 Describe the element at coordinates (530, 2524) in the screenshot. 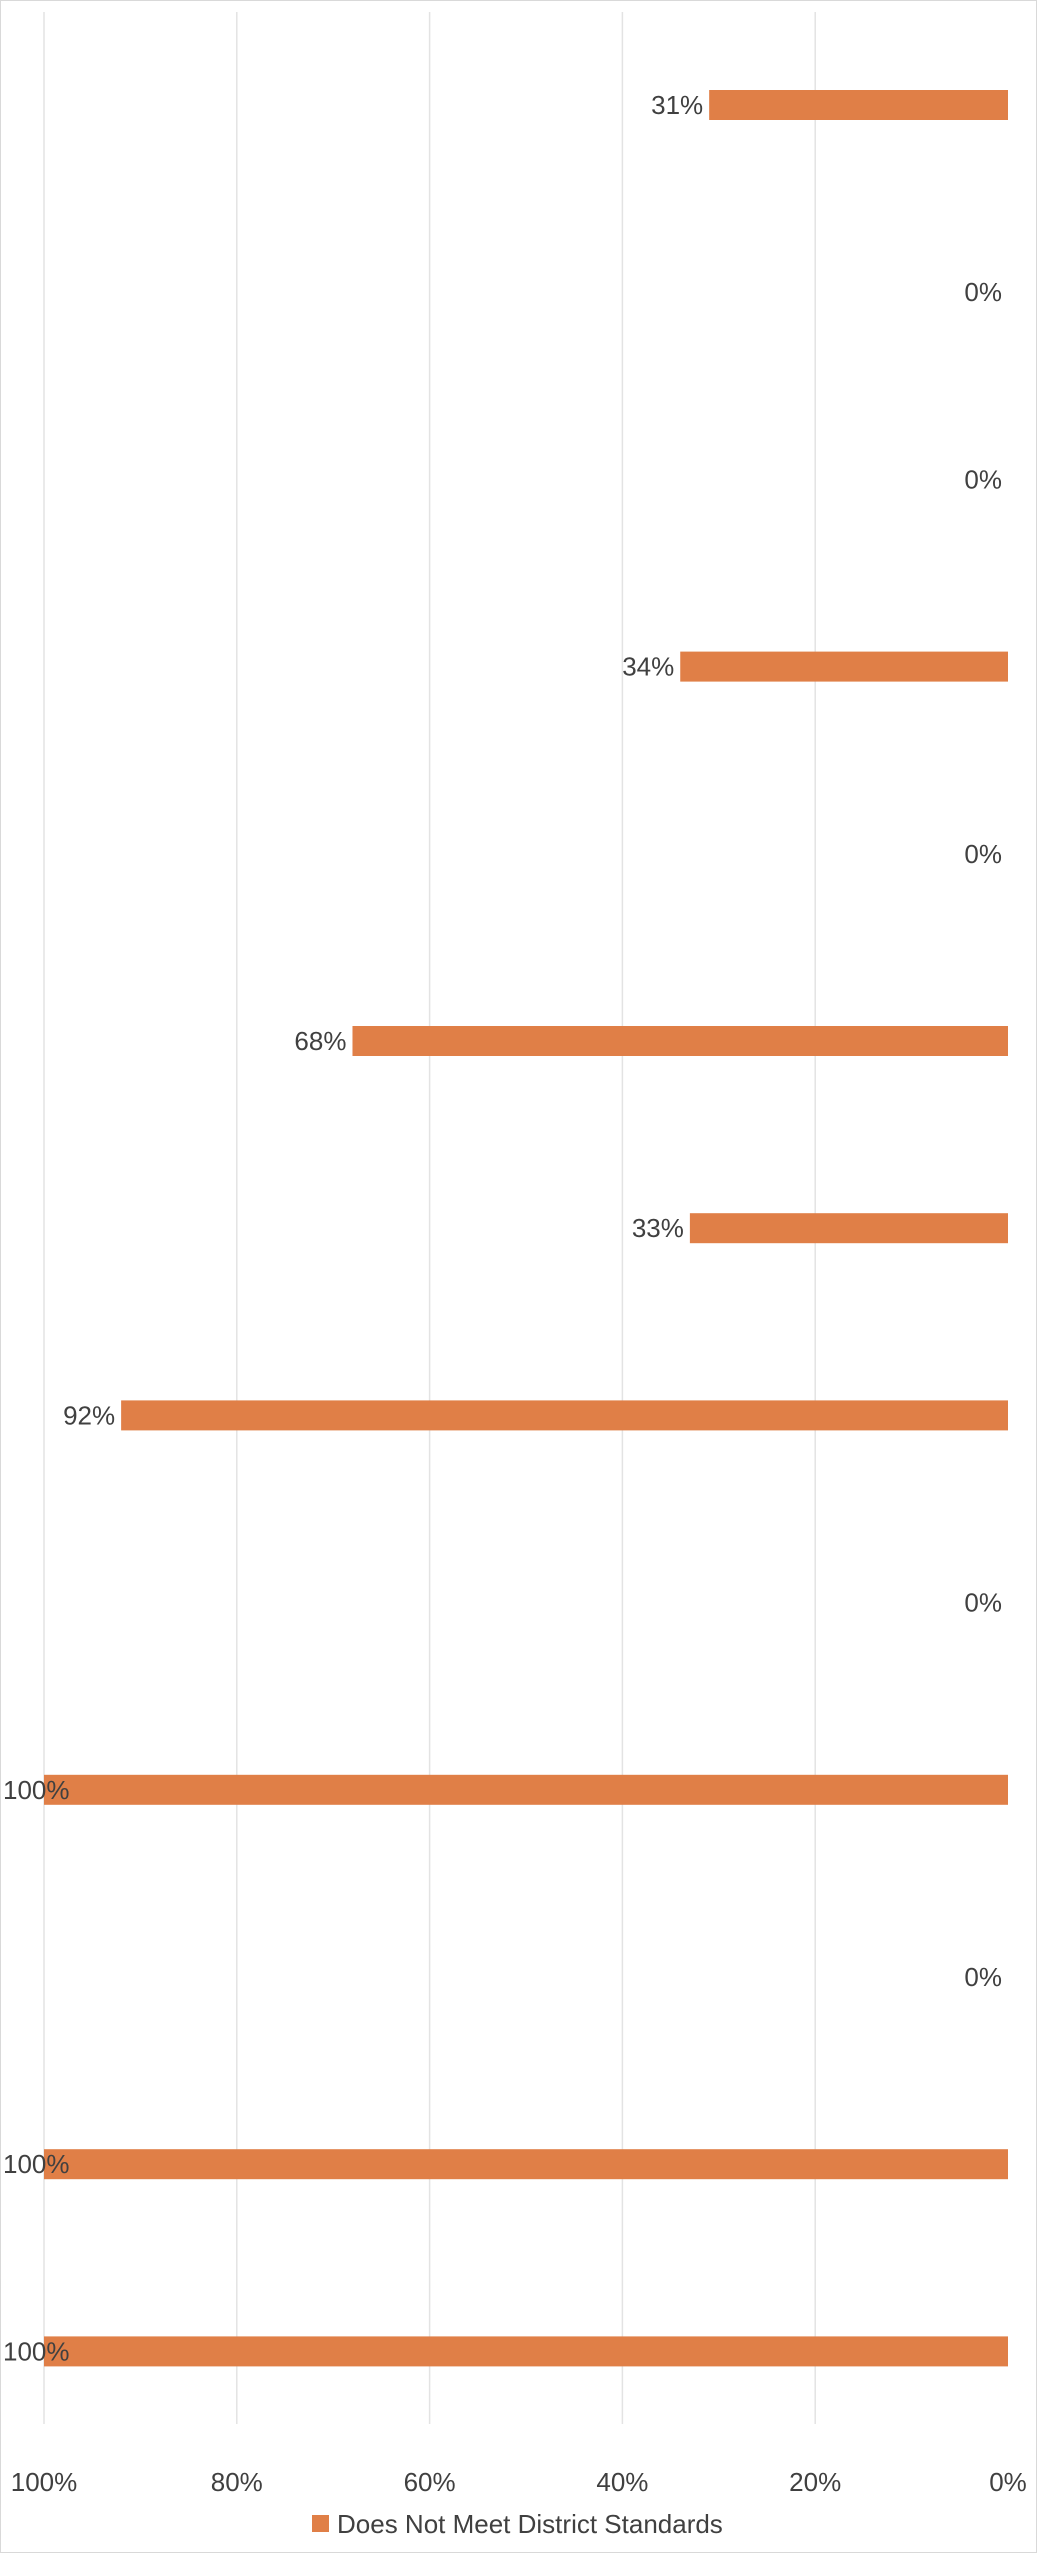

I see `legend-label: Does Not Meet District Standards` at that location.